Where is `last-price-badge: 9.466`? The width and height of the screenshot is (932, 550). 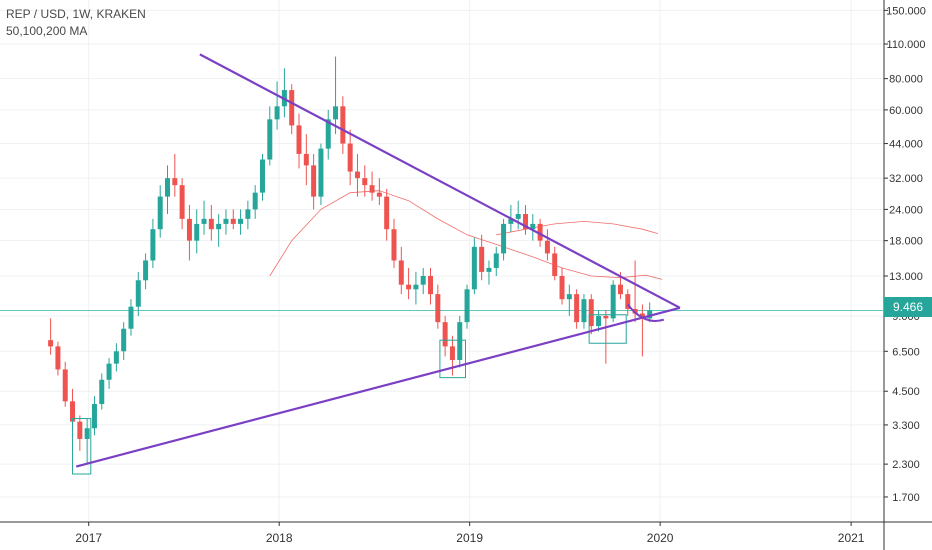 last-price-badge: 9.466 is located at coordinates (908, 307).